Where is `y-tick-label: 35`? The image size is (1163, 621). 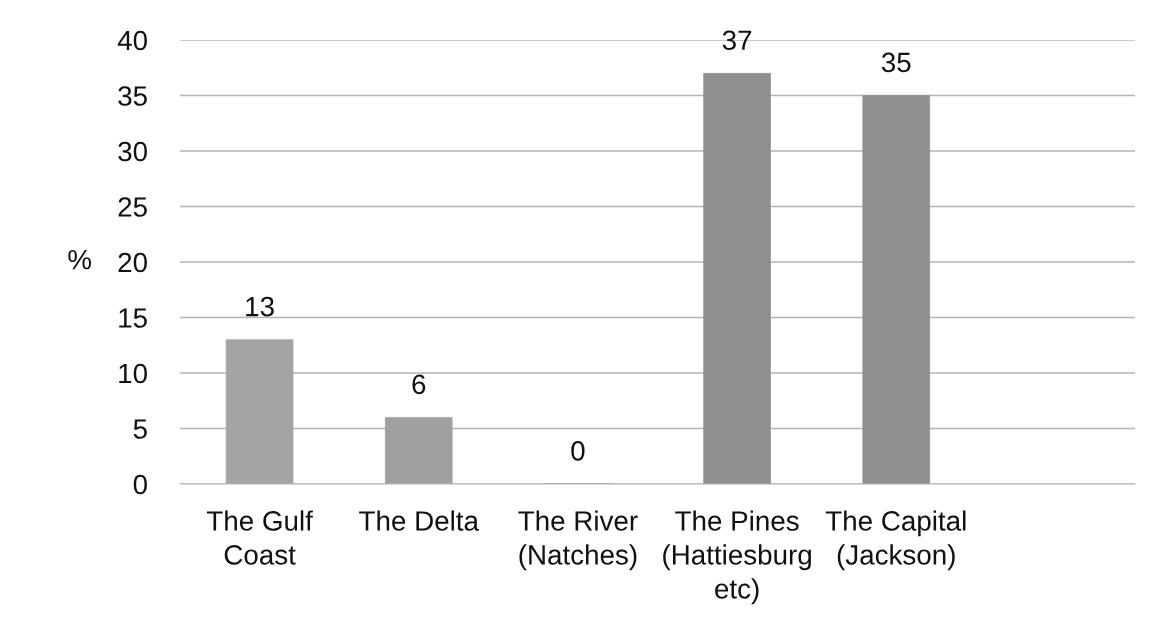
y-tick-label: 35 is located at coordinates (132, 96).